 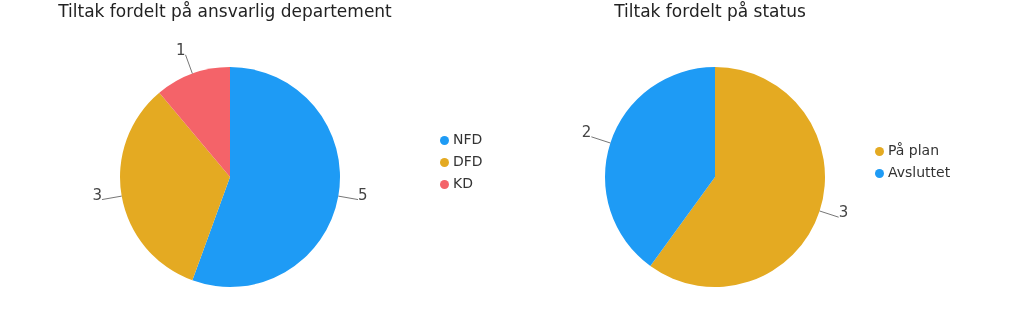 What do you see at coordinates (225, 11) in the screenshot?
I see `chart-title: Tiltak fordelt på ansvarlig departement` at bounding box center [225, 11].